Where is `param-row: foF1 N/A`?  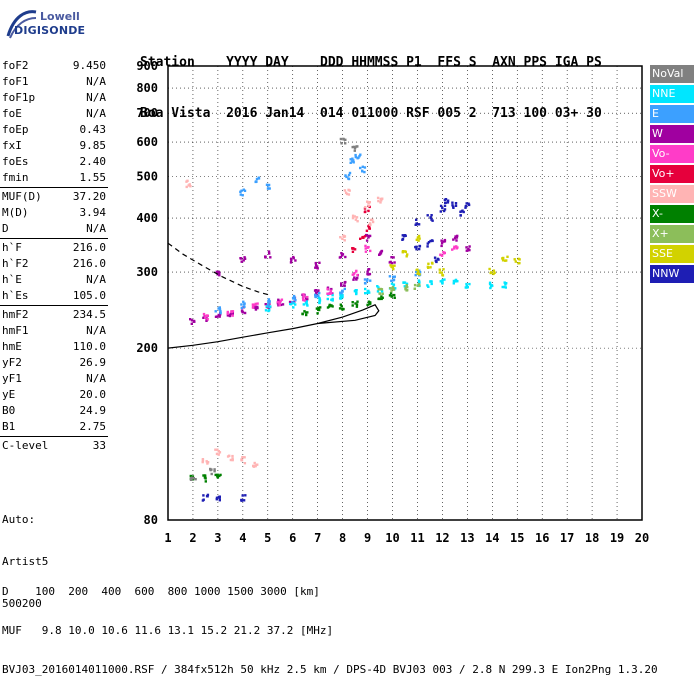
param-row: foF1 N/A is located at coordinates (55, 82).